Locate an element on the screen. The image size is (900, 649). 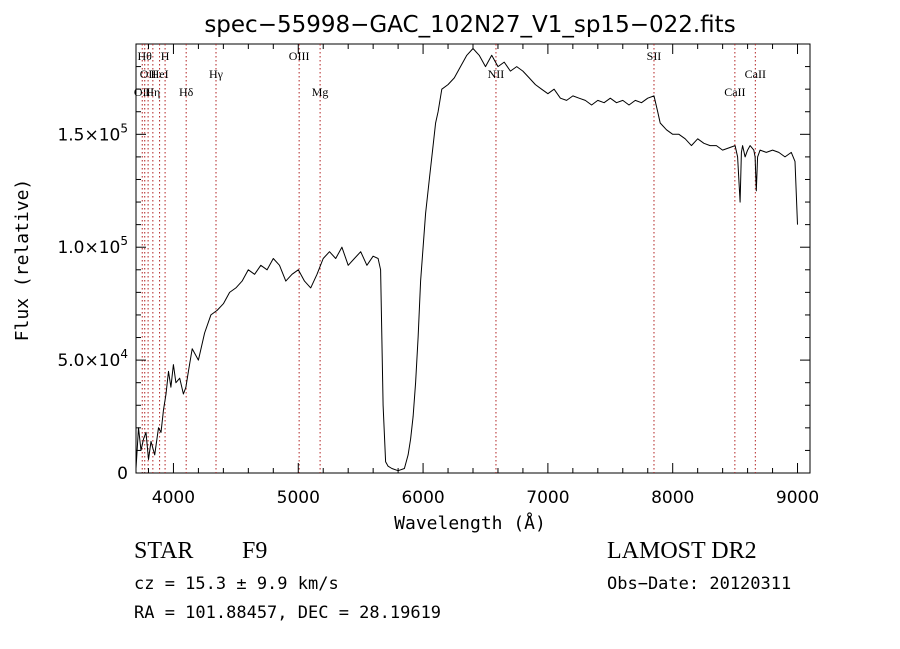
line-label-9: Mg is located at coordinates (320, 92).